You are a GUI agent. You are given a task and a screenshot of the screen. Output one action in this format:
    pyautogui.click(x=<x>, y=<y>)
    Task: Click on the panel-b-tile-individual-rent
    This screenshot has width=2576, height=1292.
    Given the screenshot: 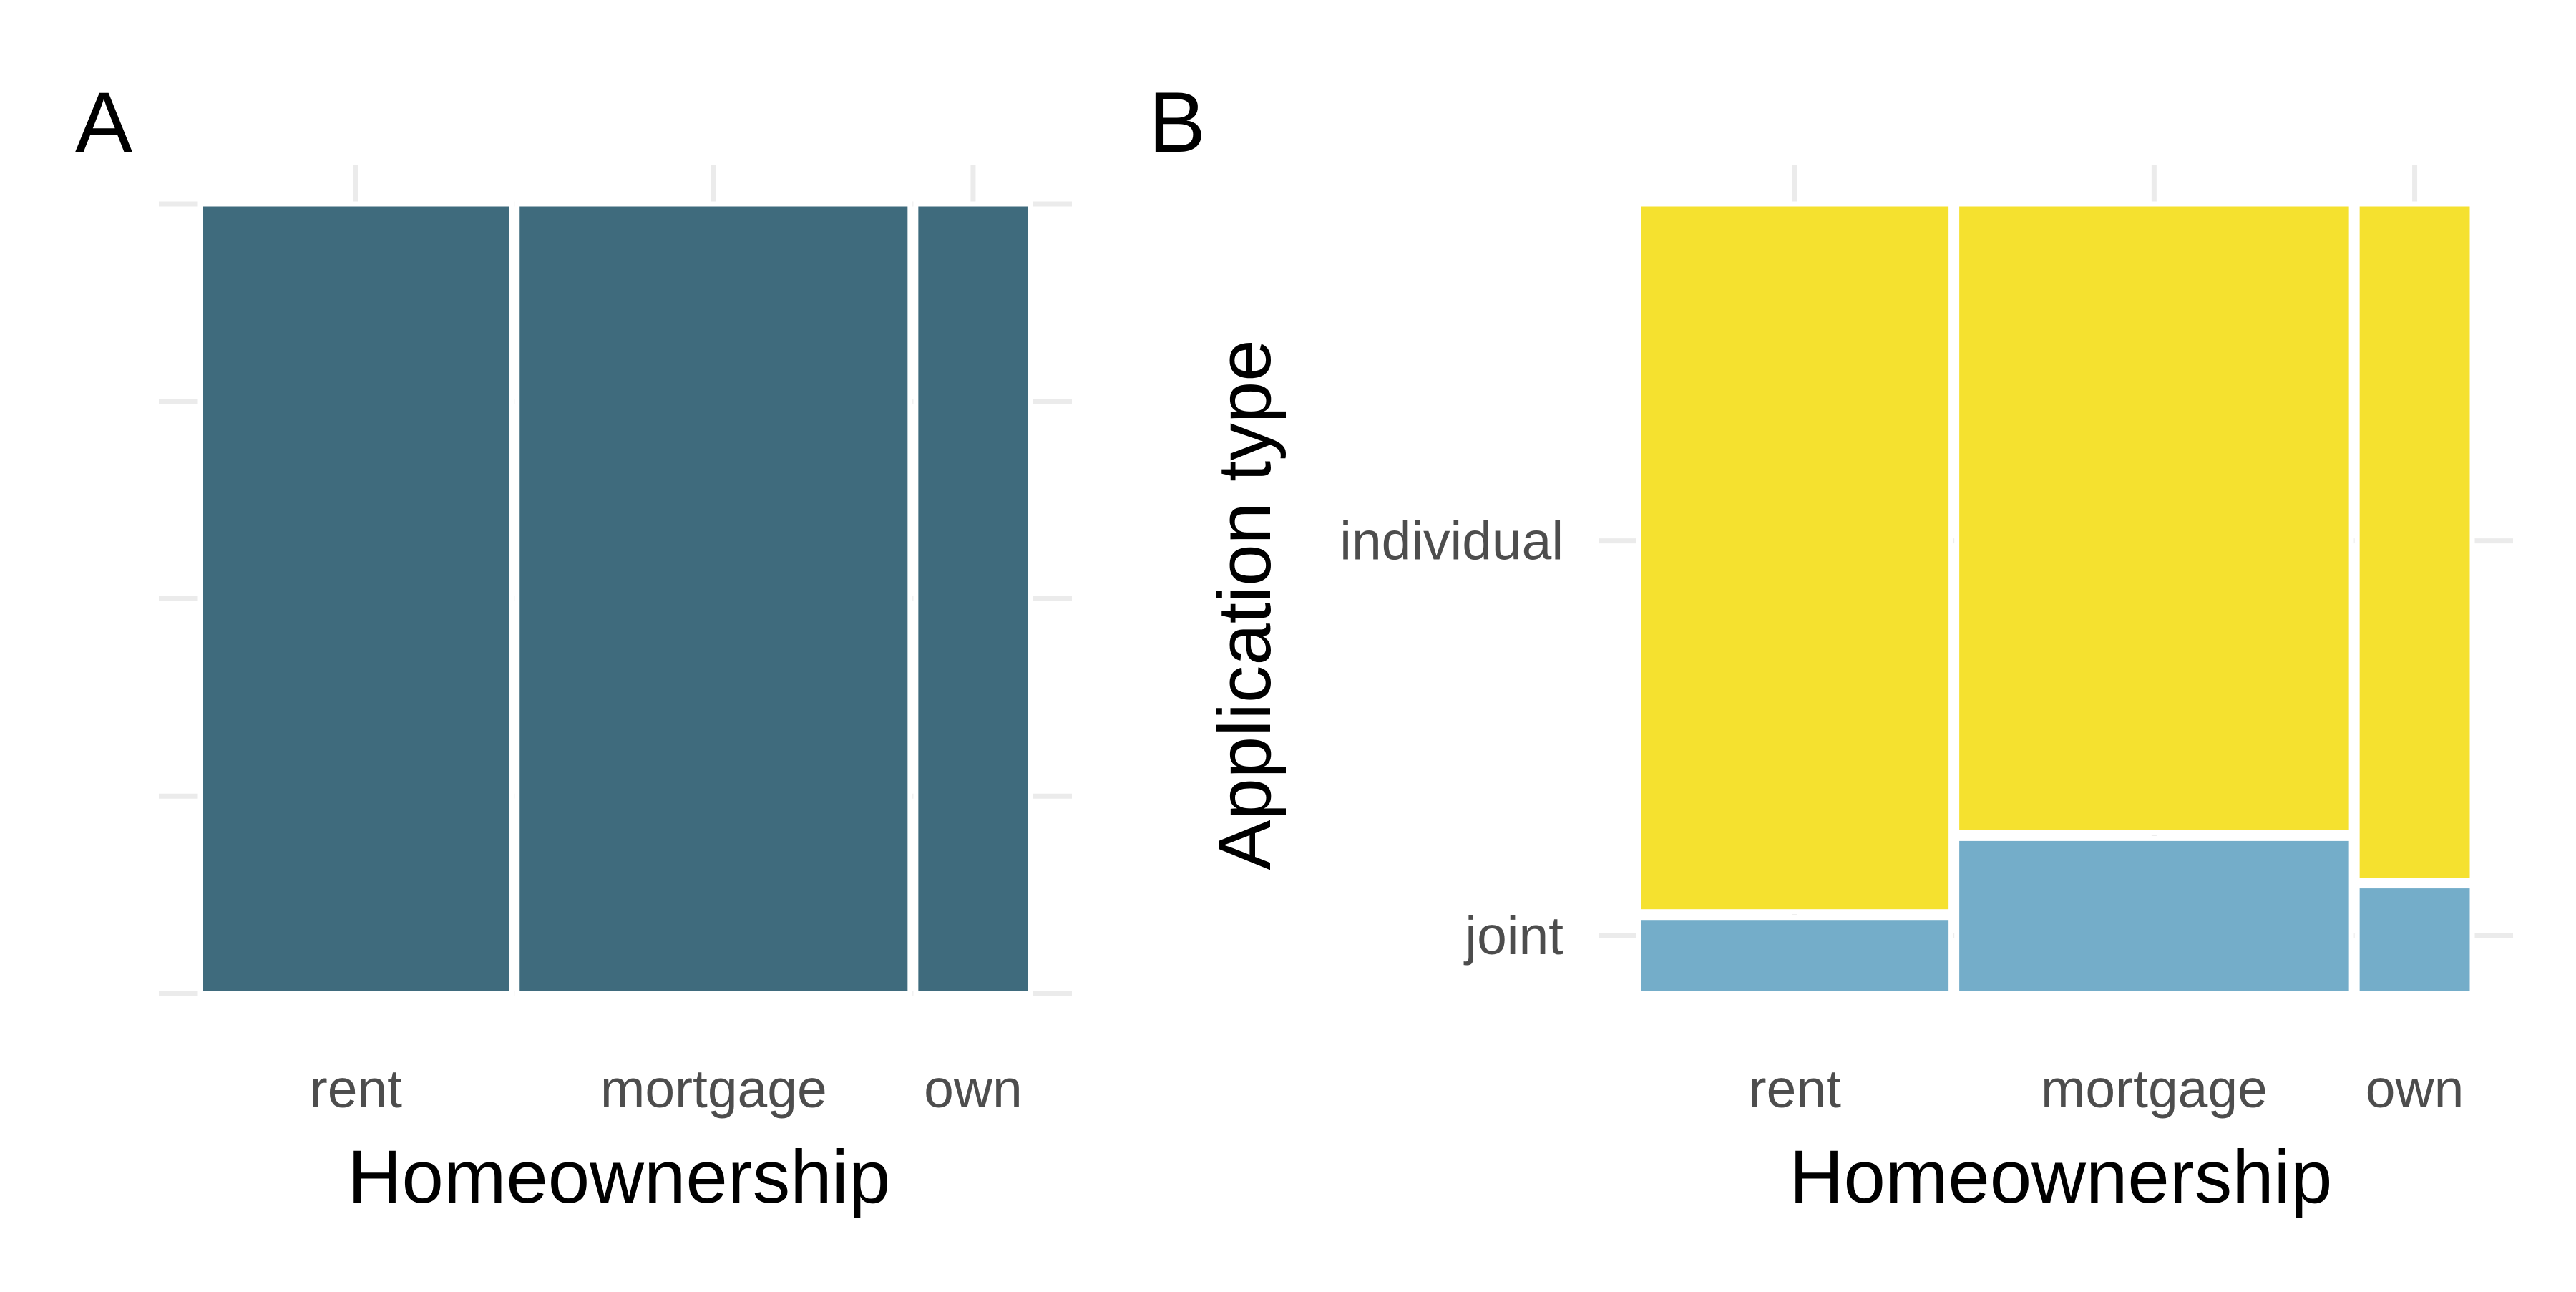 What is the action you would take?
    pyautogui.click(x=1795, y=558)
    